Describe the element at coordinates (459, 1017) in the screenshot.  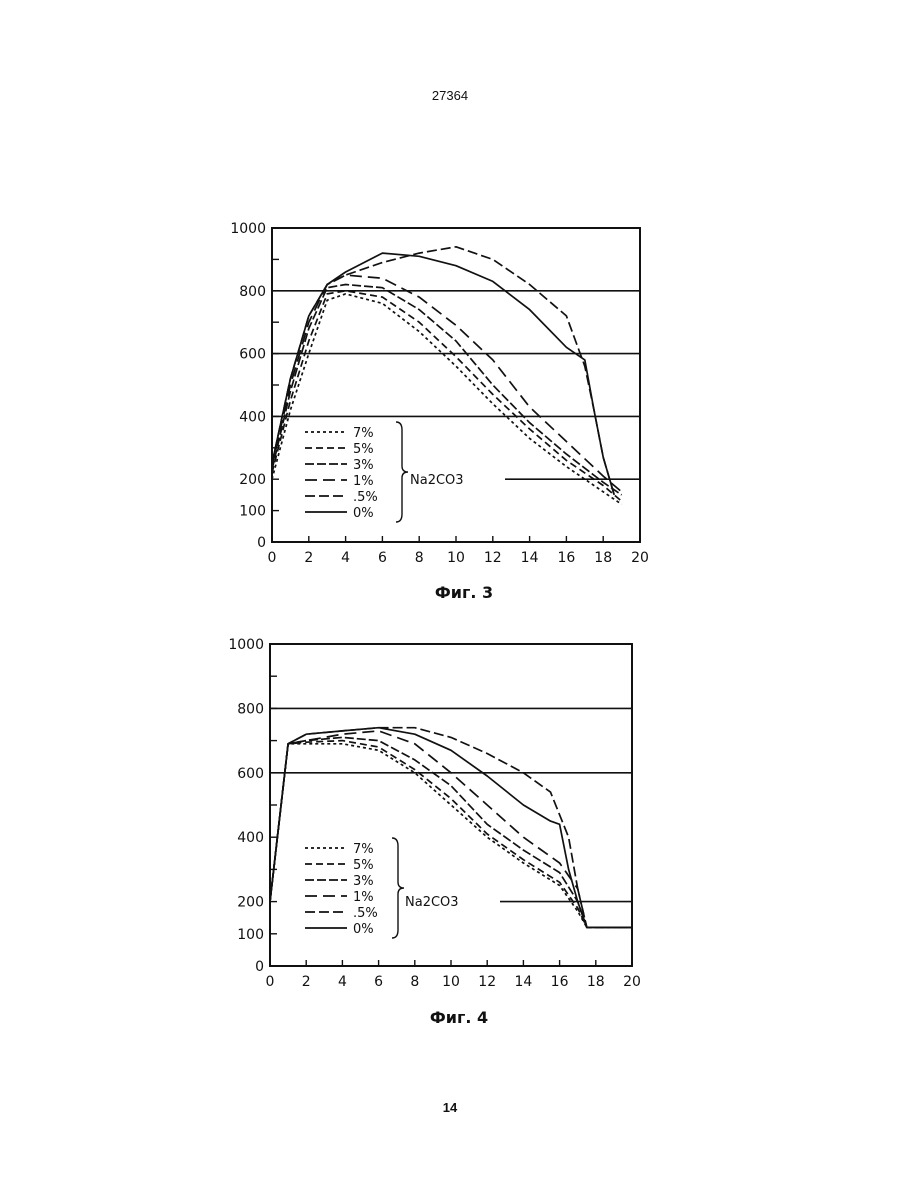
I see `figure-caption: Фиг. 4` at that location.